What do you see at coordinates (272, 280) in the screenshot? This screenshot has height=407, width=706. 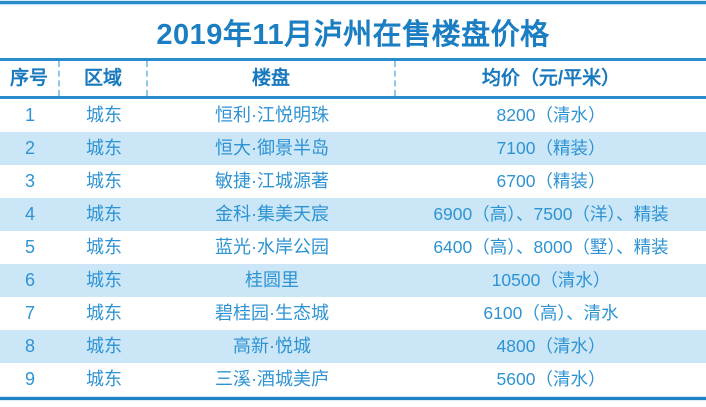 I see `cell-project: 桂圆里` at bounding box center [272, 280].